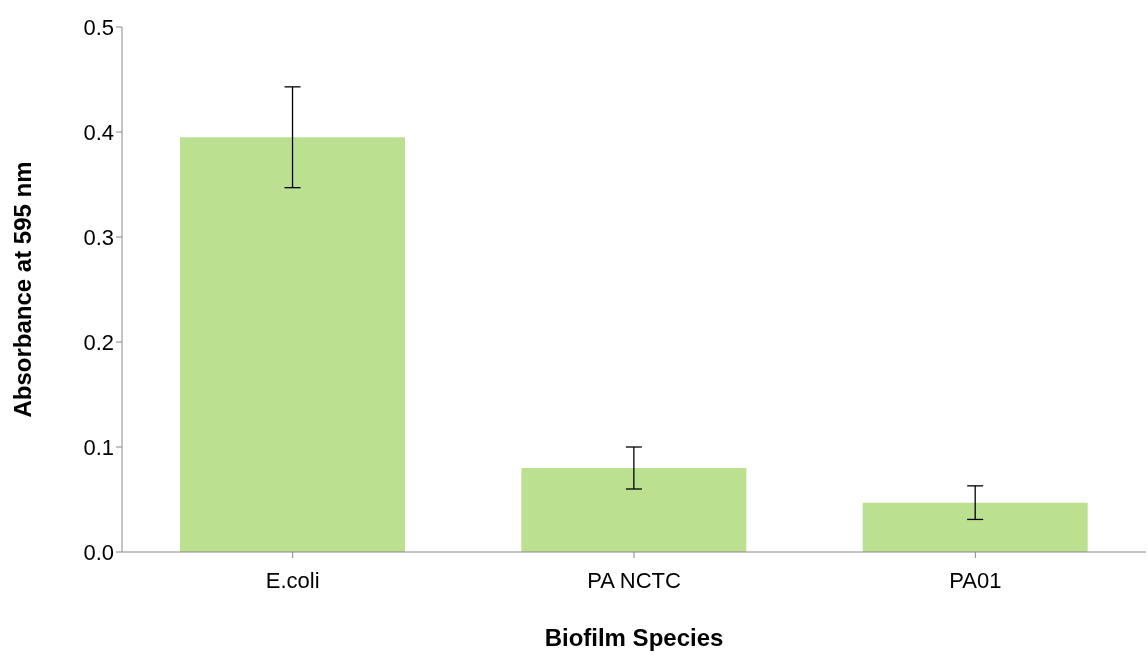  What do you see at coordinates (98, 237) in the screenshot?
I see `y-tick-label: 0.3` at bounding box center [98, 237].